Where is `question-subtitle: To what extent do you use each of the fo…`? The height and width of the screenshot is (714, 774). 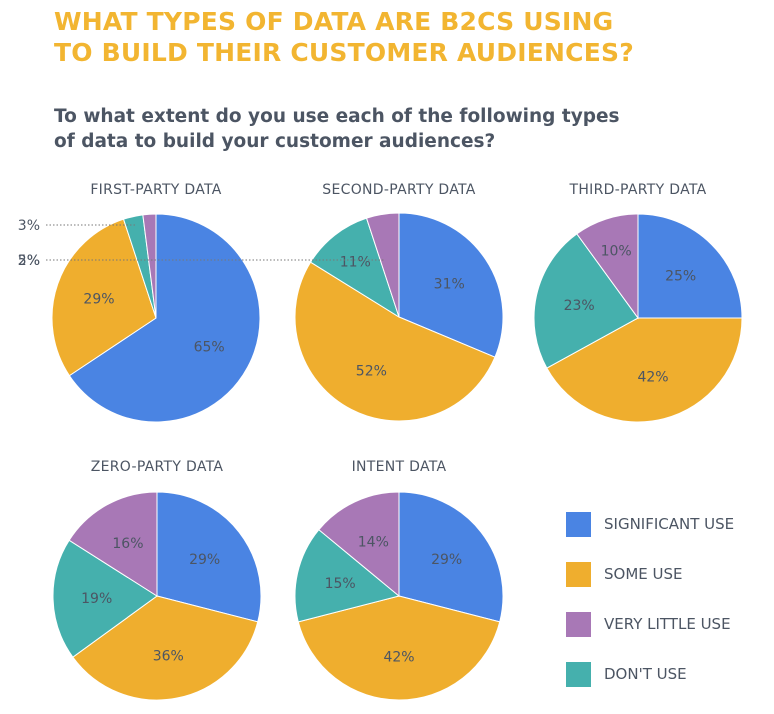 question-subtitle: To what extent do you use each of the fo… is located at coordinates (404, 129).